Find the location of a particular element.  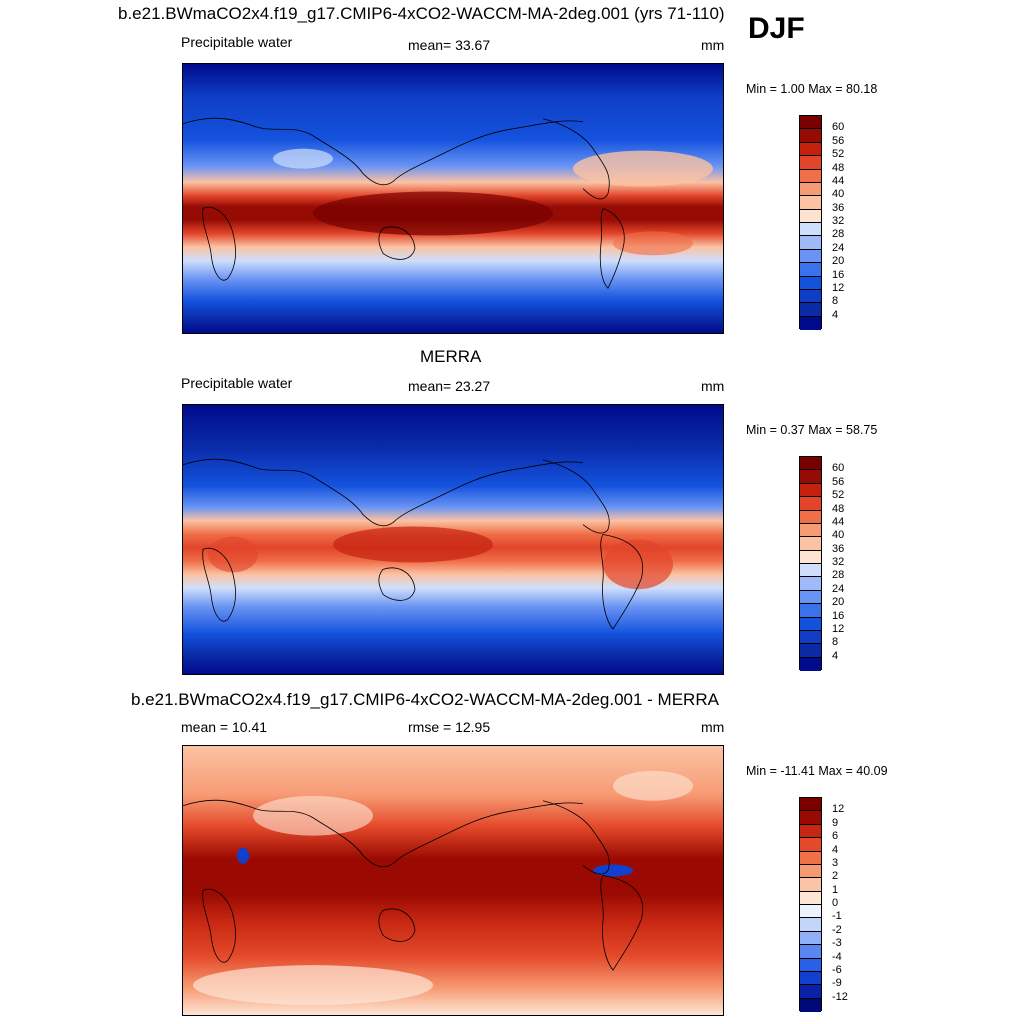

panel-1-minmax: Min = 1.00 Max = 80.18 is located at coordinates (812, 89).